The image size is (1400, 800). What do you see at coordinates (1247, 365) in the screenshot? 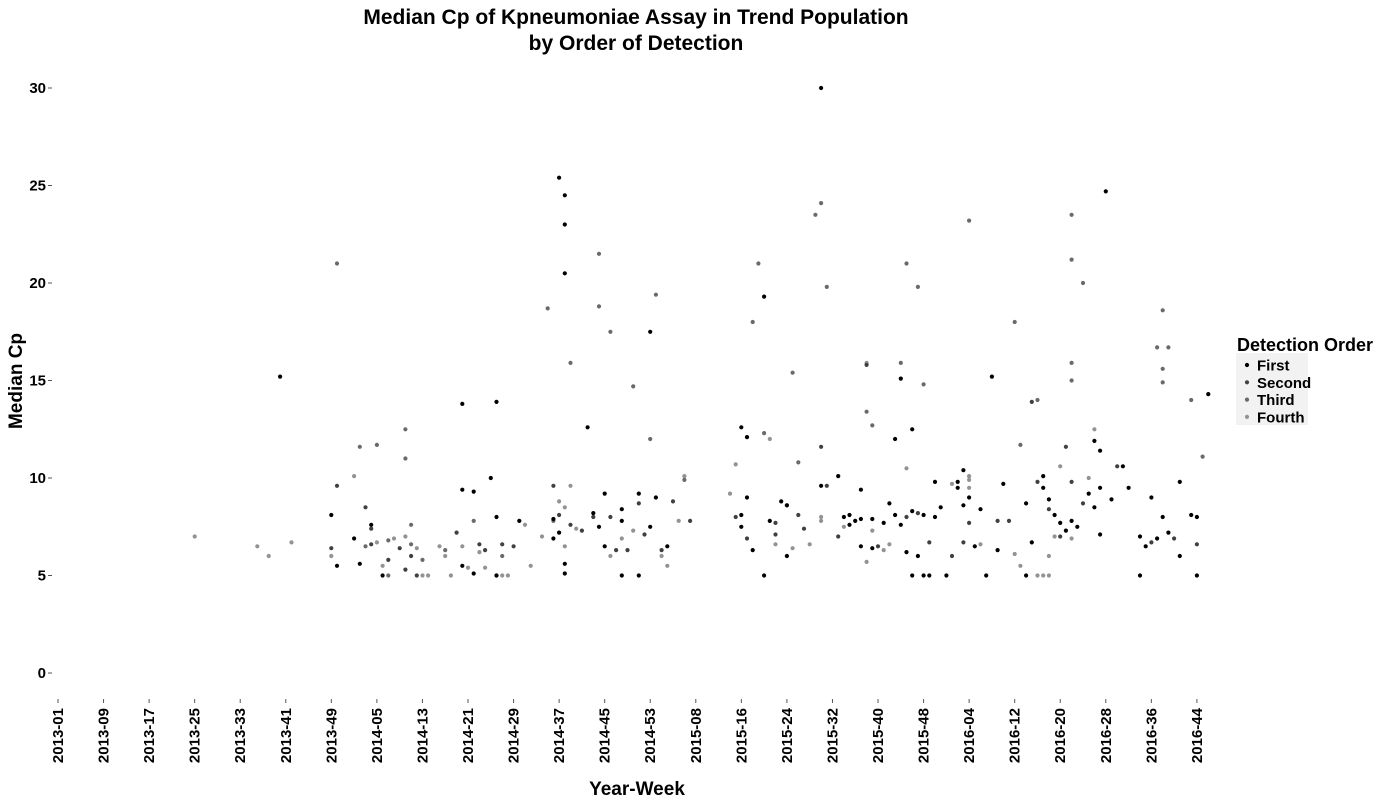
I see `legend-key-first` at bounding box center [1247, 365].